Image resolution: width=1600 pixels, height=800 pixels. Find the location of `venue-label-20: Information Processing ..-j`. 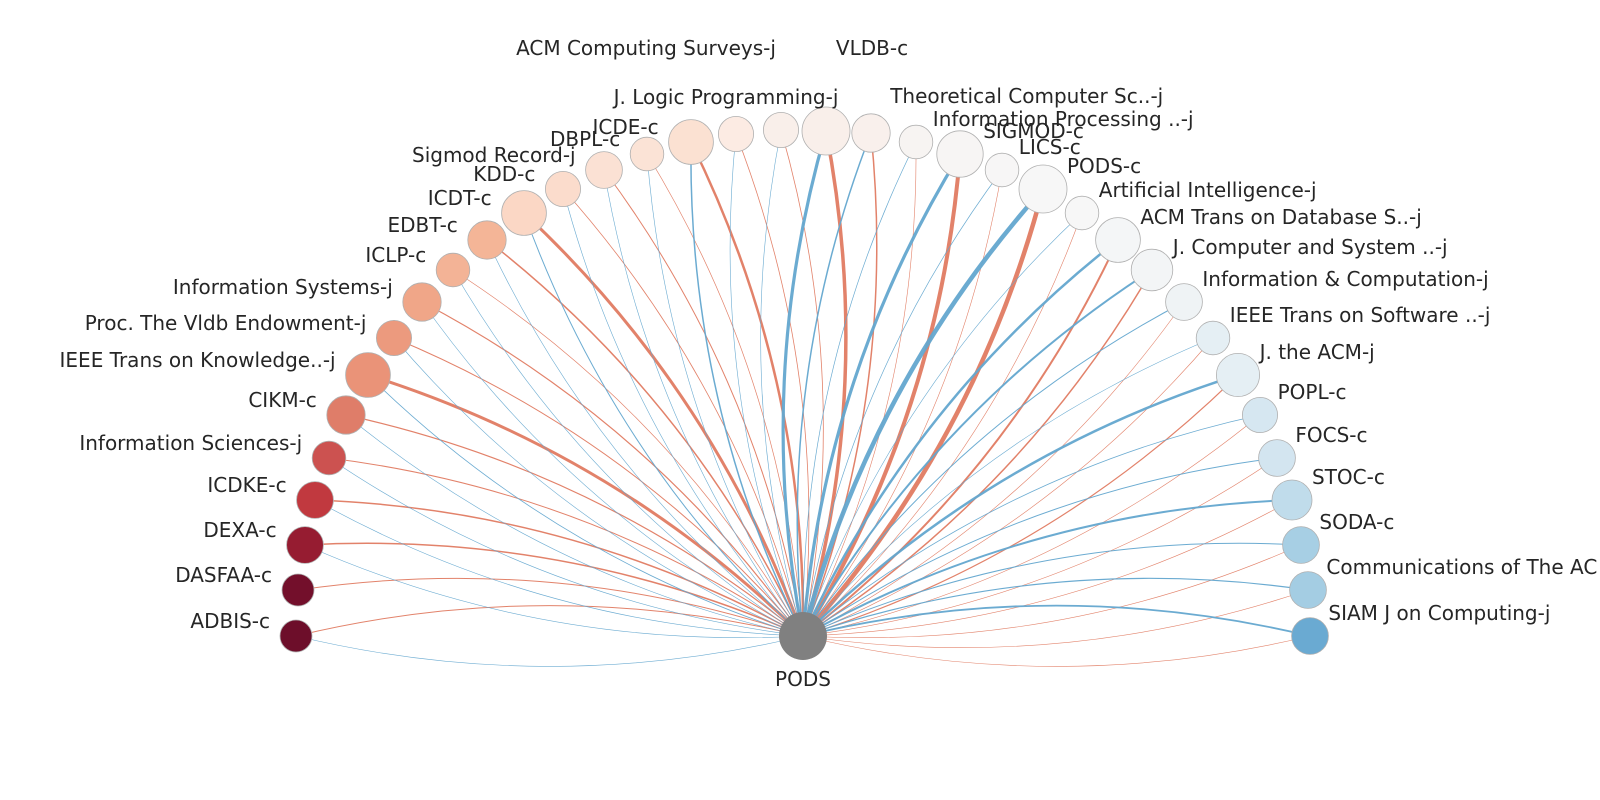

venue-label-20: Information Processing ..-j is located at coordinates (1063, 119).